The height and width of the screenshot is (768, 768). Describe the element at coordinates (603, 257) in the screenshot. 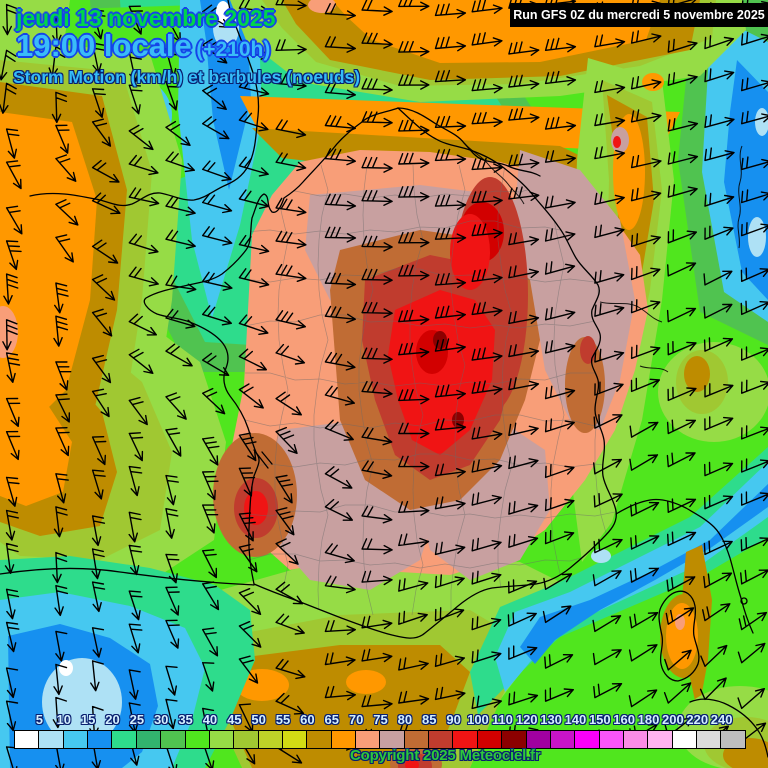

I see `country-borders-layer` at that location.